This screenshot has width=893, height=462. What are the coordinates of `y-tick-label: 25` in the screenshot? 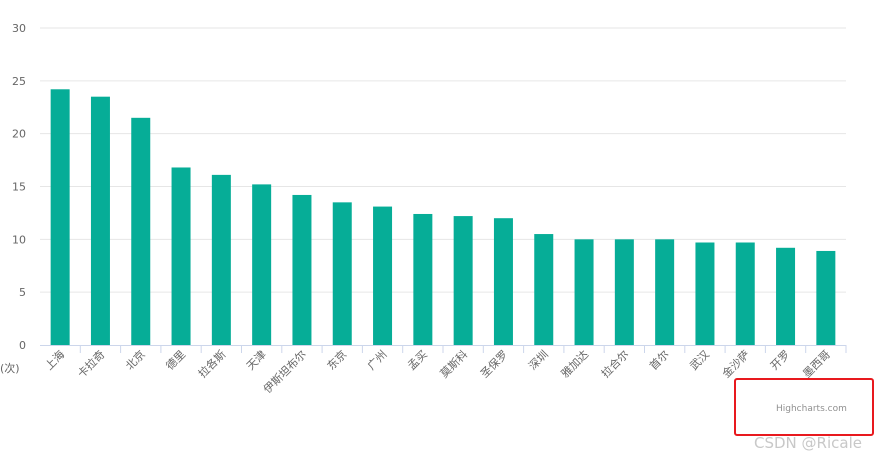 It's located at (19, 81).